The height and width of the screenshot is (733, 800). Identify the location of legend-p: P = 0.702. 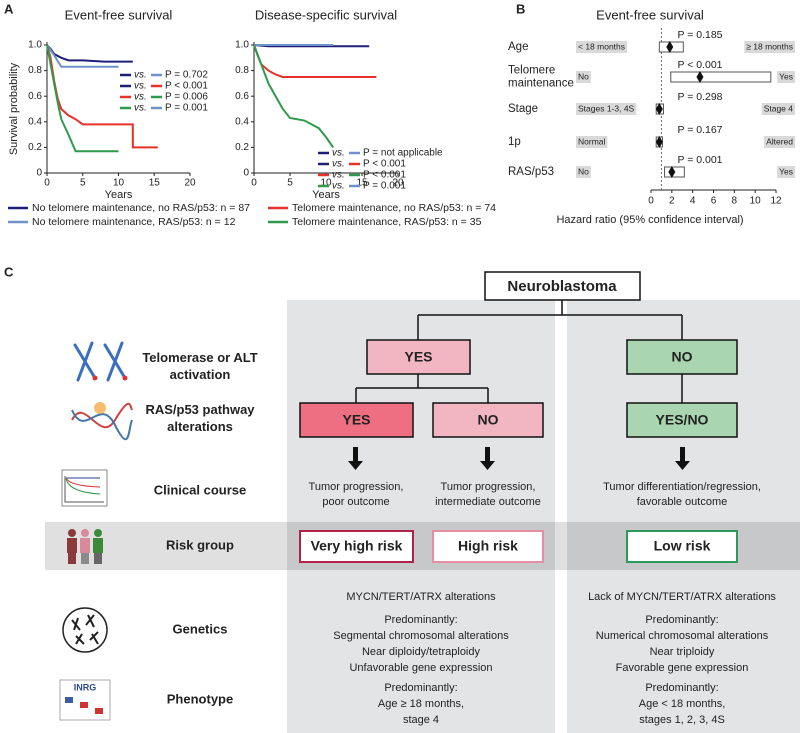
(186, 75).